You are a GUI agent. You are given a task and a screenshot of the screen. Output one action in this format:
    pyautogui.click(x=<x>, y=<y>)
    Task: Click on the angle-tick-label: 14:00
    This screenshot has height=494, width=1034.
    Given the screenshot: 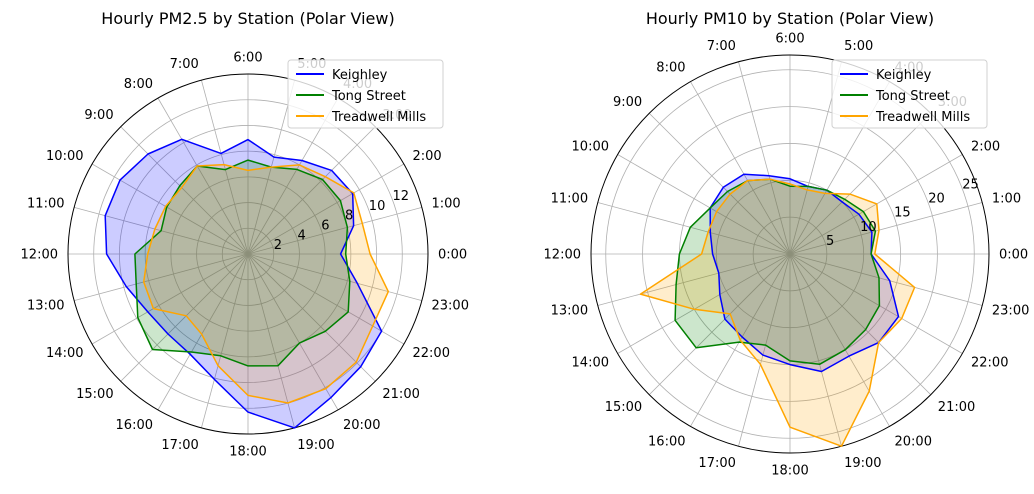 What is the action you would take?
    pyautogui.click(x=590, y=363)
    